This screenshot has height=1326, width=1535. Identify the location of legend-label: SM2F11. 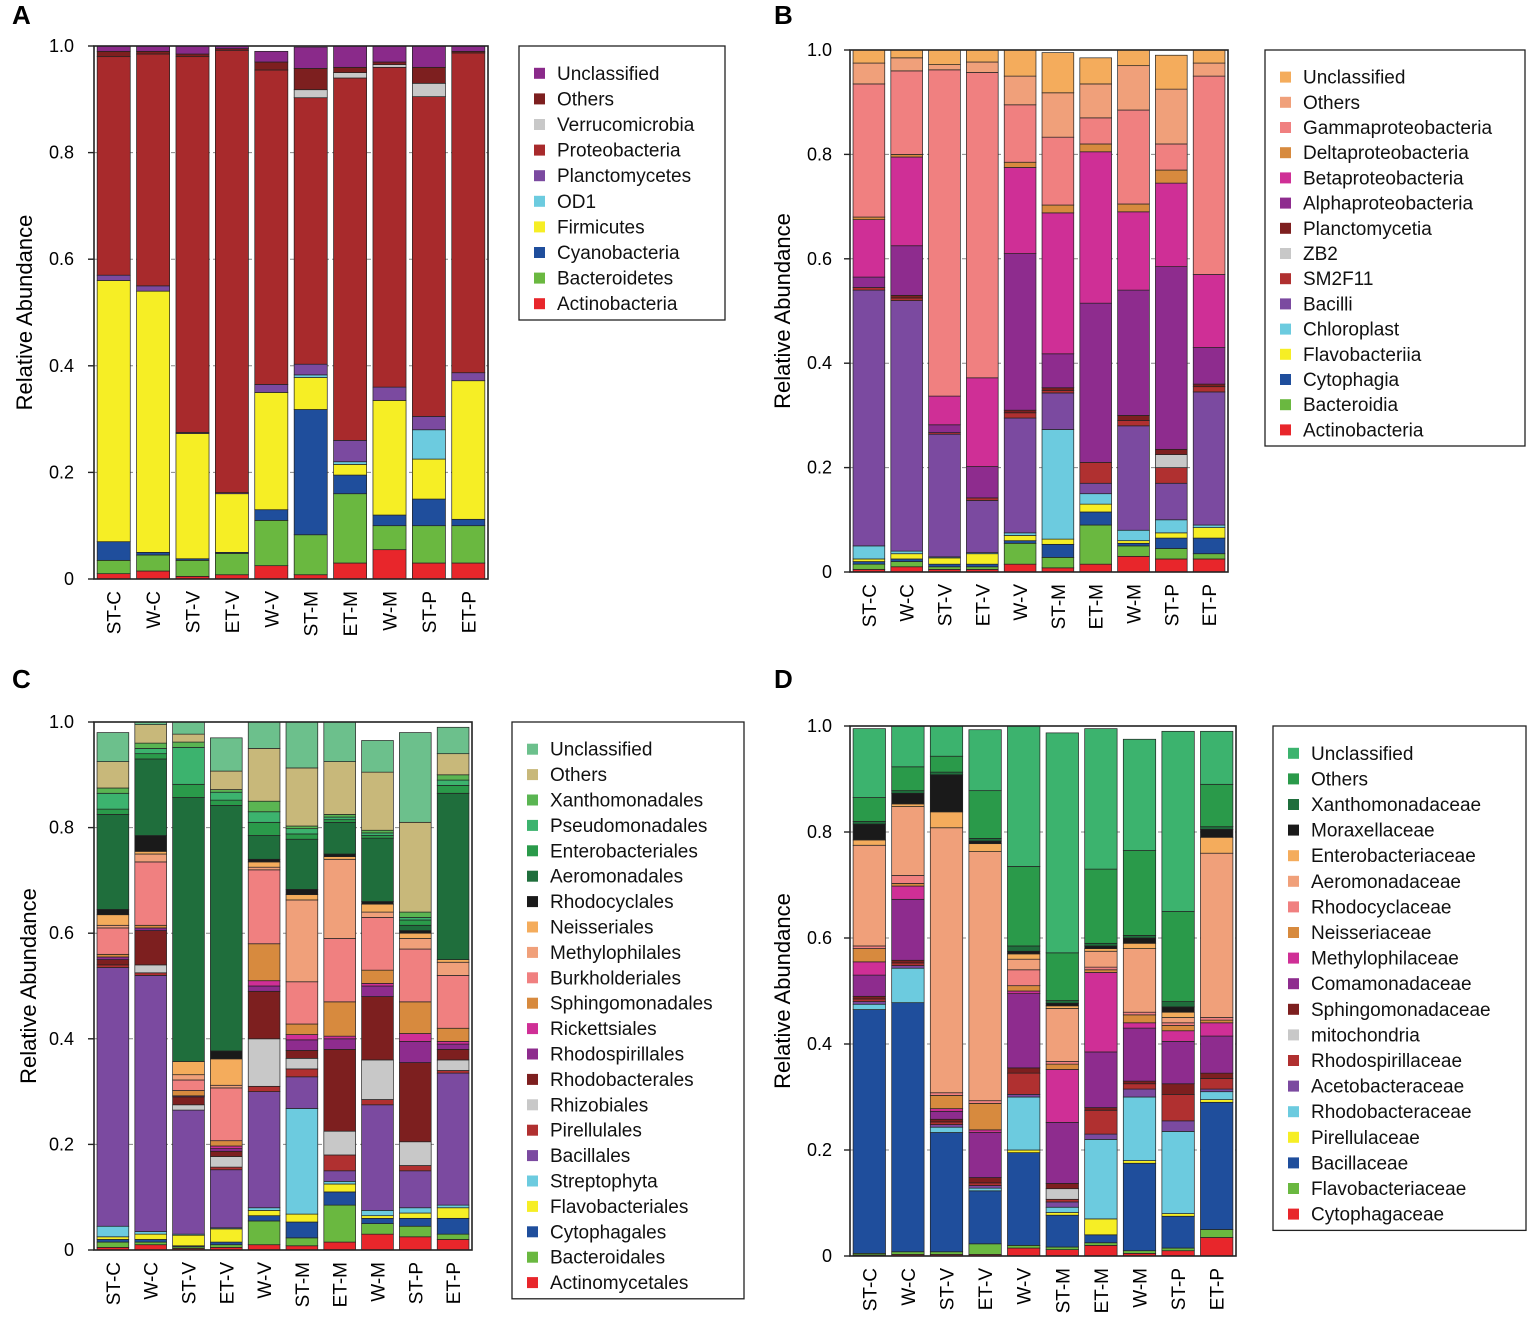
(1338, 279).